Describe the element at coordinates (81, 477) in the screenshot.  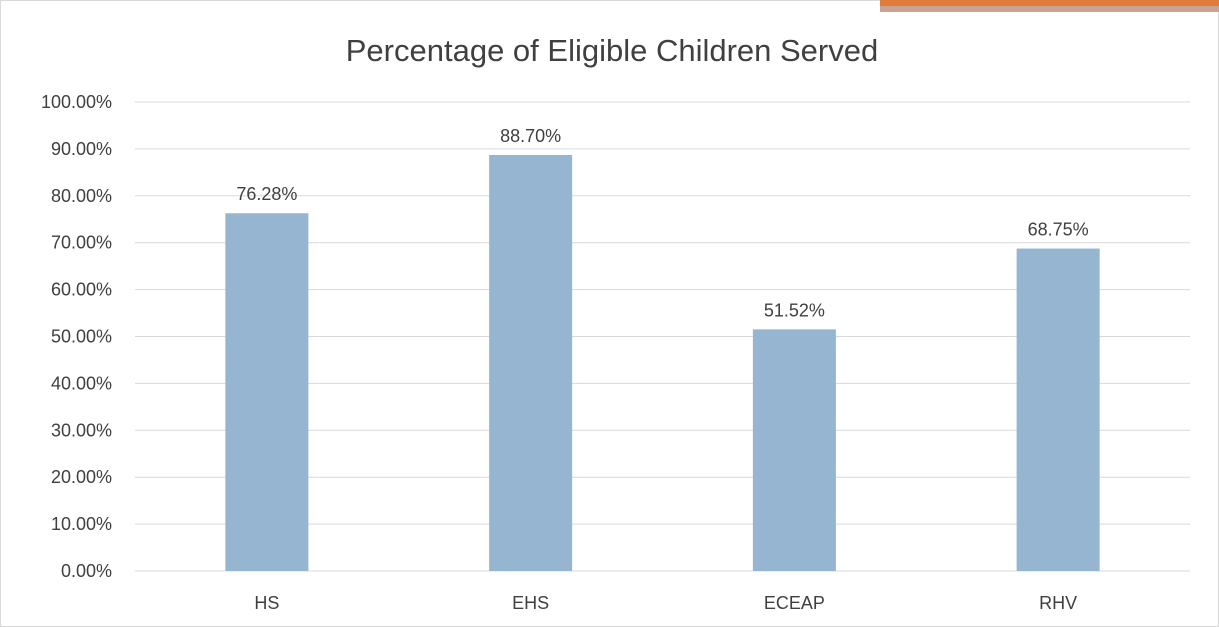
I see `y-tick-label: 20.00%` at that location.